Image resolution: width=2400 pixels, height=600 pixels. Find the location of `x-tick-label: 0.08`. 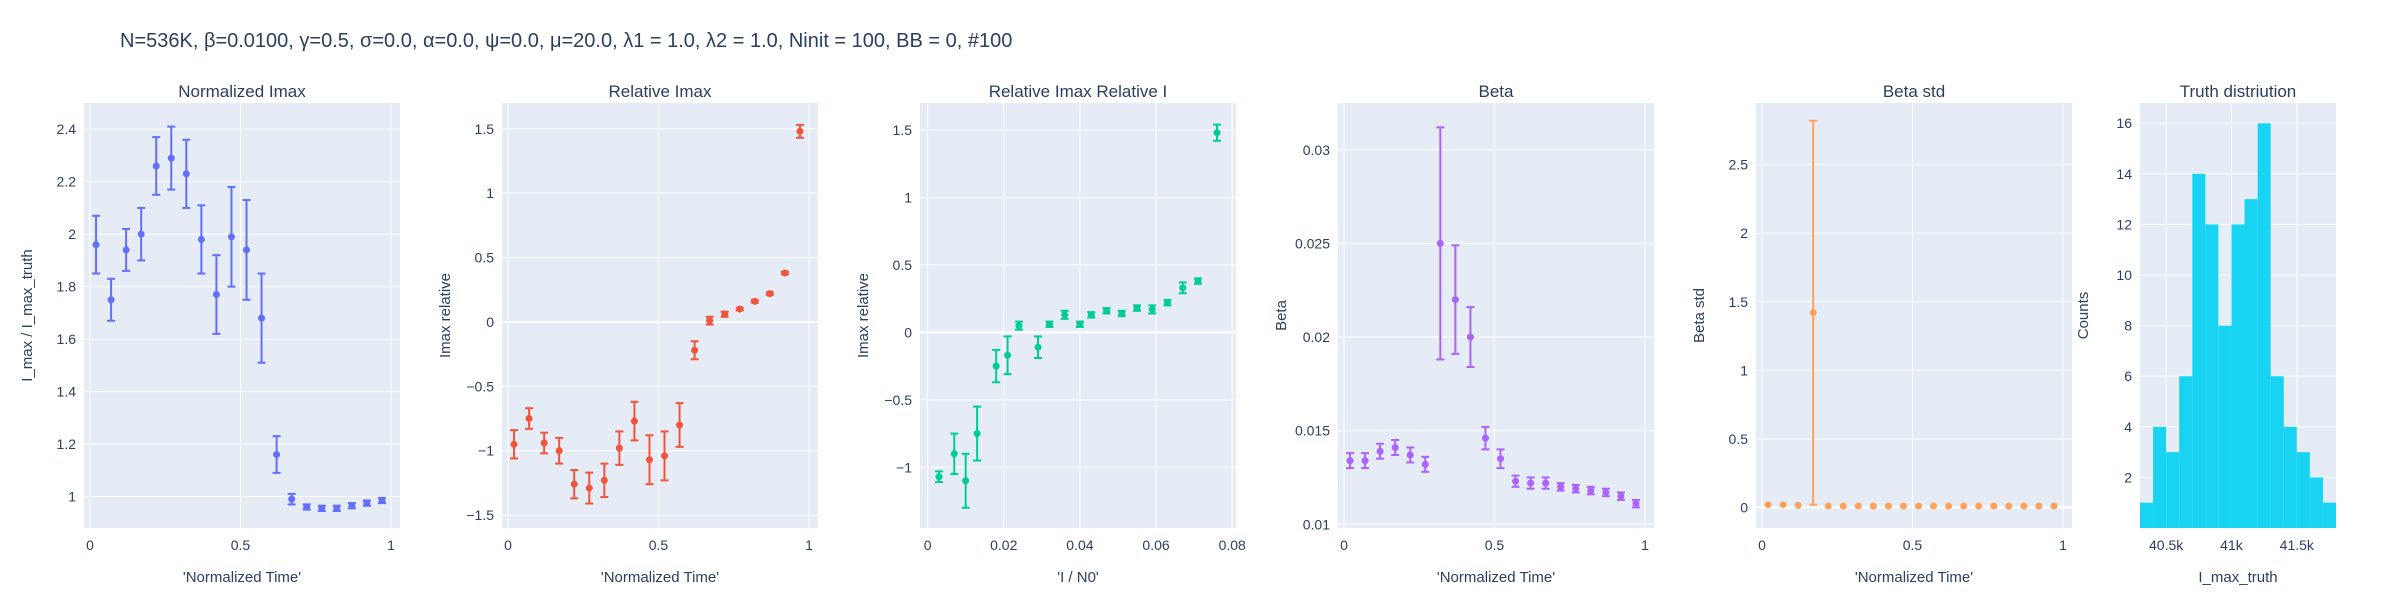

x-tick-label: 0.08 is located at coordinates (1232, 545).